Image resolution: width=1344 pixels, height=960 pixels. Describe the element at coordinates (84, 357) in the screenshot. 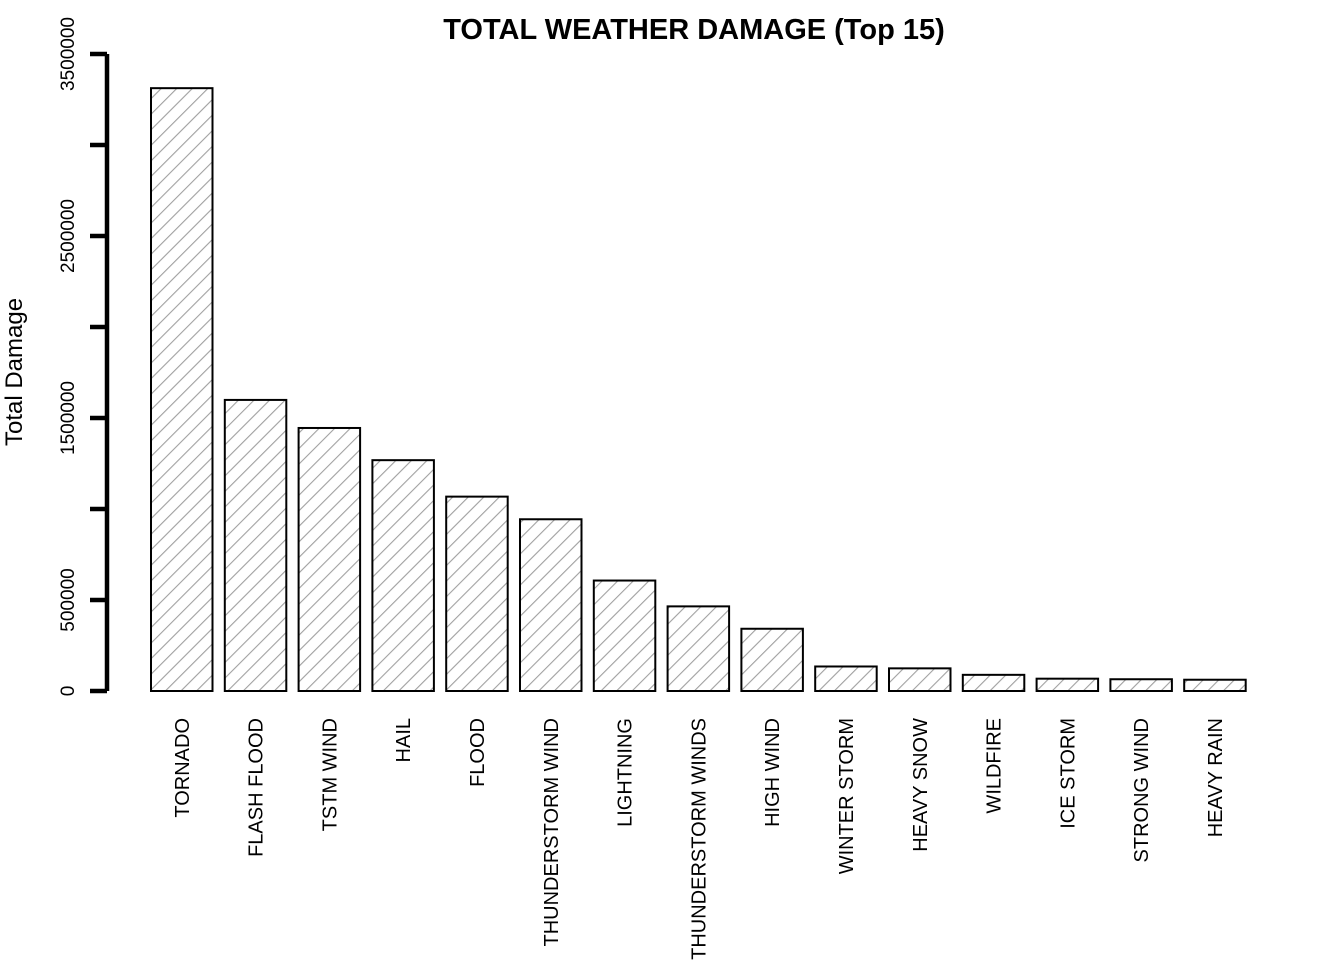

I see `y-axis: 0 500000 1500000 2500000 3500000` at that location.